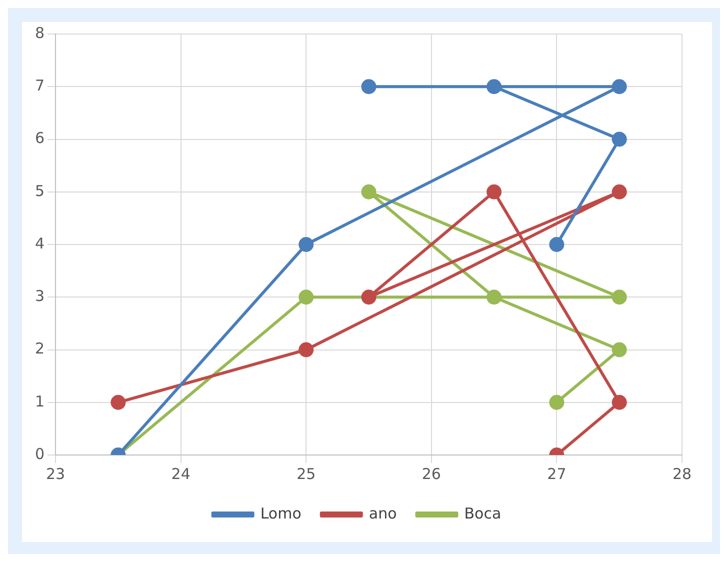 The height and width of the screenshot is (562, 728). What do you see at coordinates (39, 33) in the screenshot?
I see `y-tick-label: 8` at bounding box center [39, 33].